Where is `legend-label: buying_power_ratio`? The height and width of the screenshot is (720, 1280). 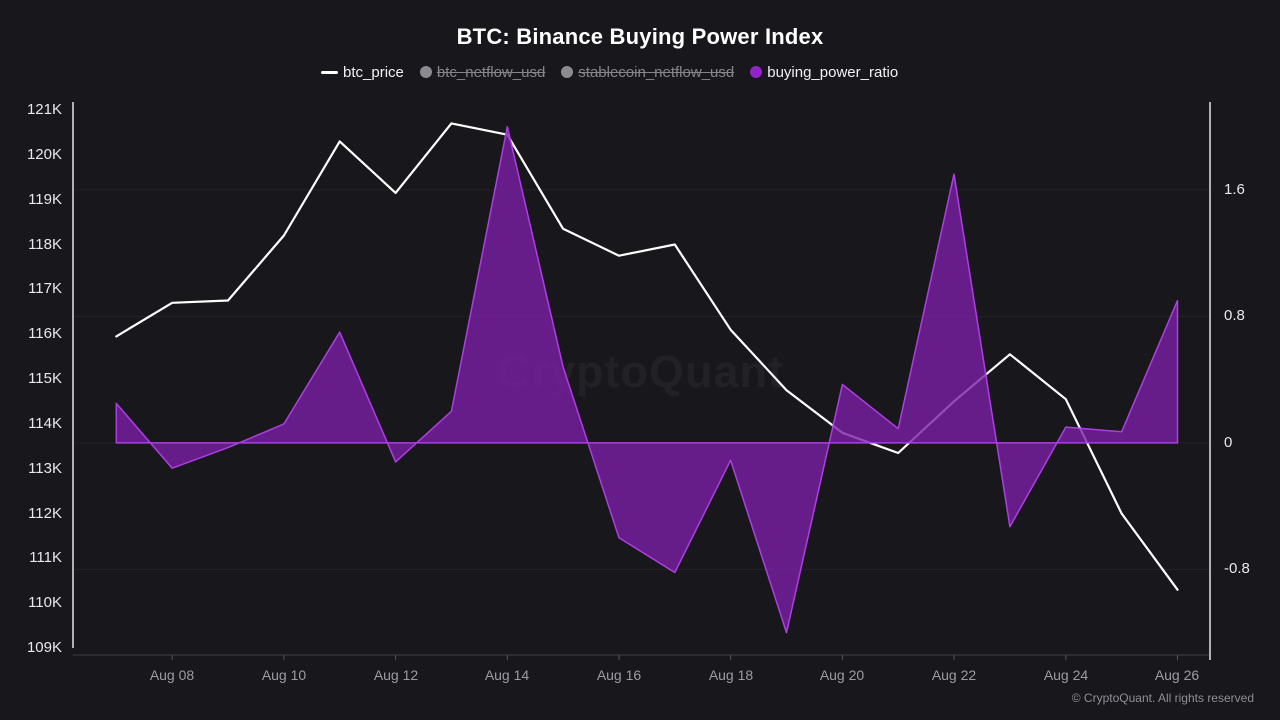 legend-label: buying_power_ratio is located at coordinates (833, 72).